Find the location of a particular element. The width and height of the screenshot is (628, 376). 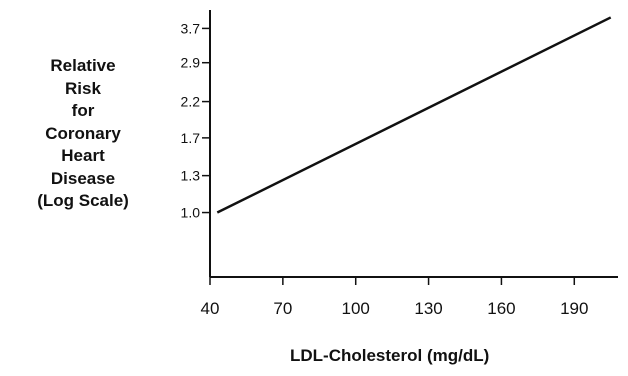

x-tick-label: 70 is located at coordinates (282, 308).